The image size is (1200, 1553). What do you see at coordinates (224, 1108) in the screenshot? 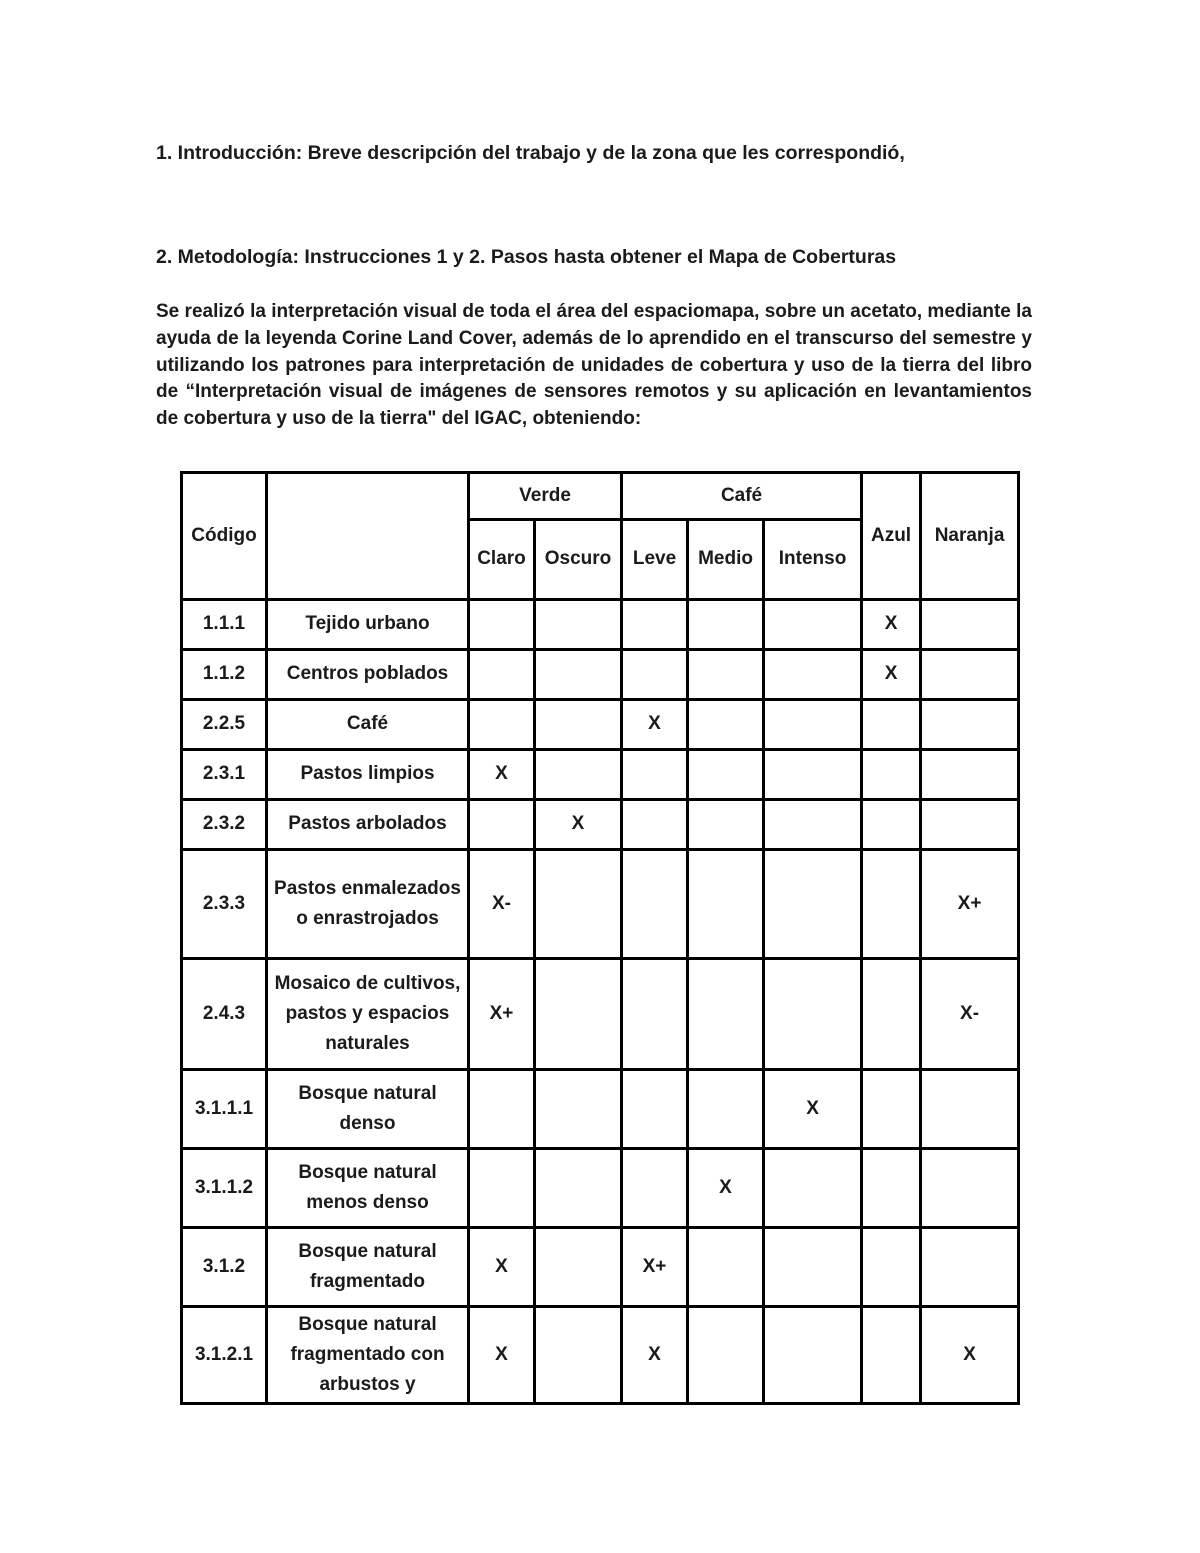
I see `cell-codigo: 3.1.1.1` at bounding box center [224, 1108].